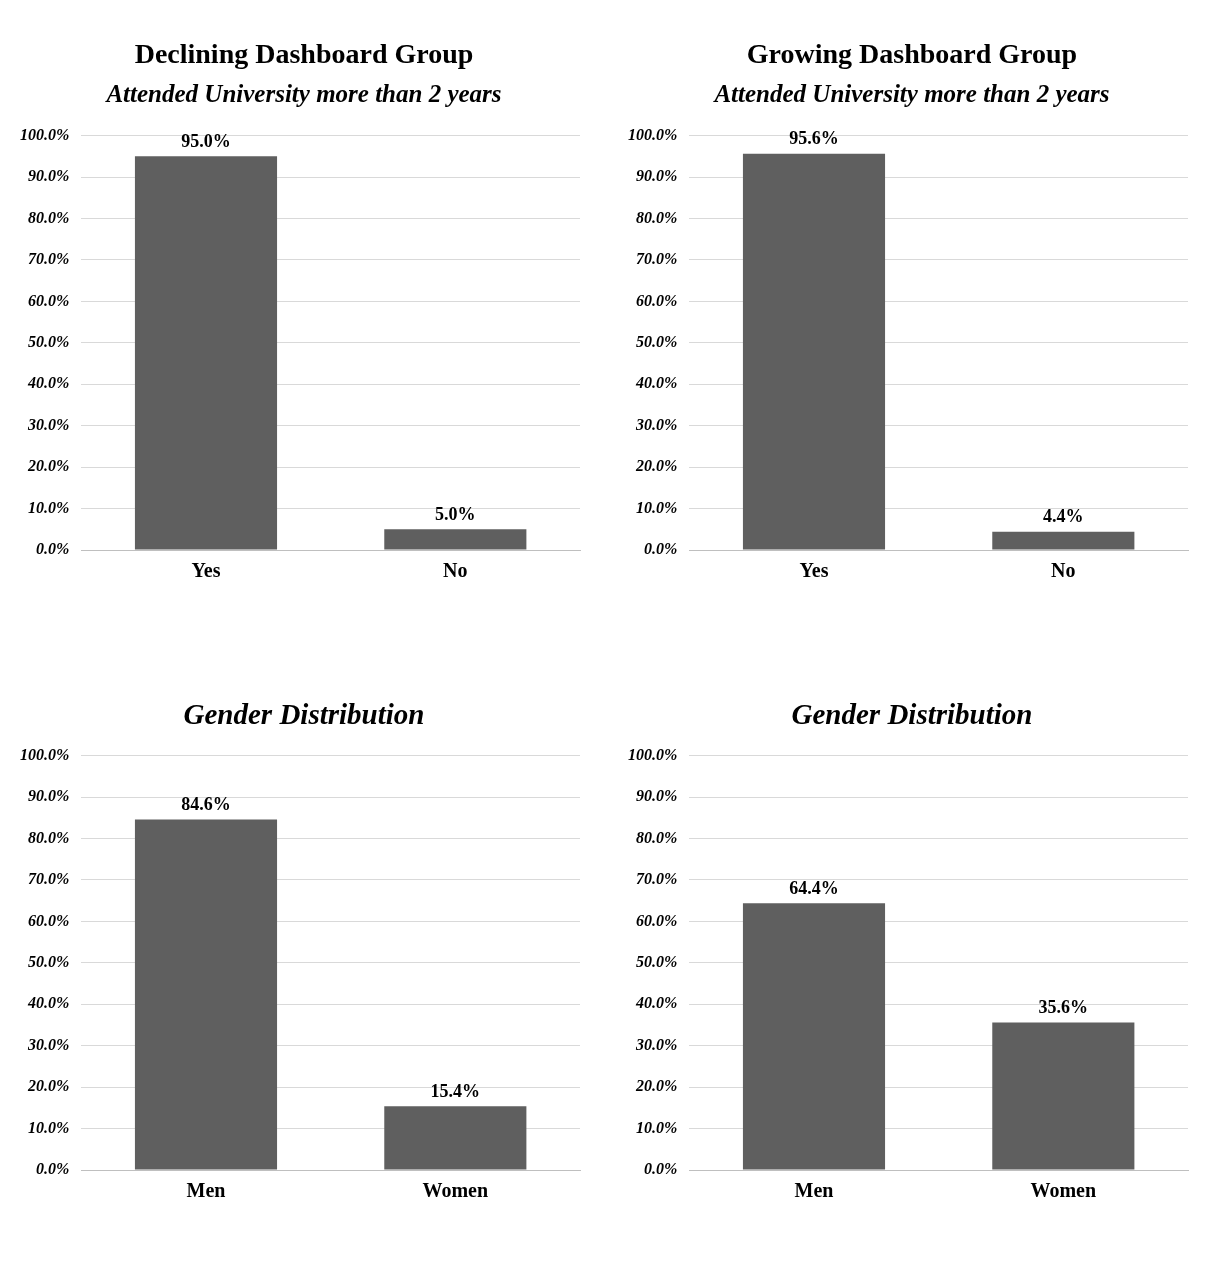 The width and height of the screenshot is (1217, 1265). Describe the element at coordinates (206, 140) in the screenshot. I see `data-label: 95.0%` at that location.